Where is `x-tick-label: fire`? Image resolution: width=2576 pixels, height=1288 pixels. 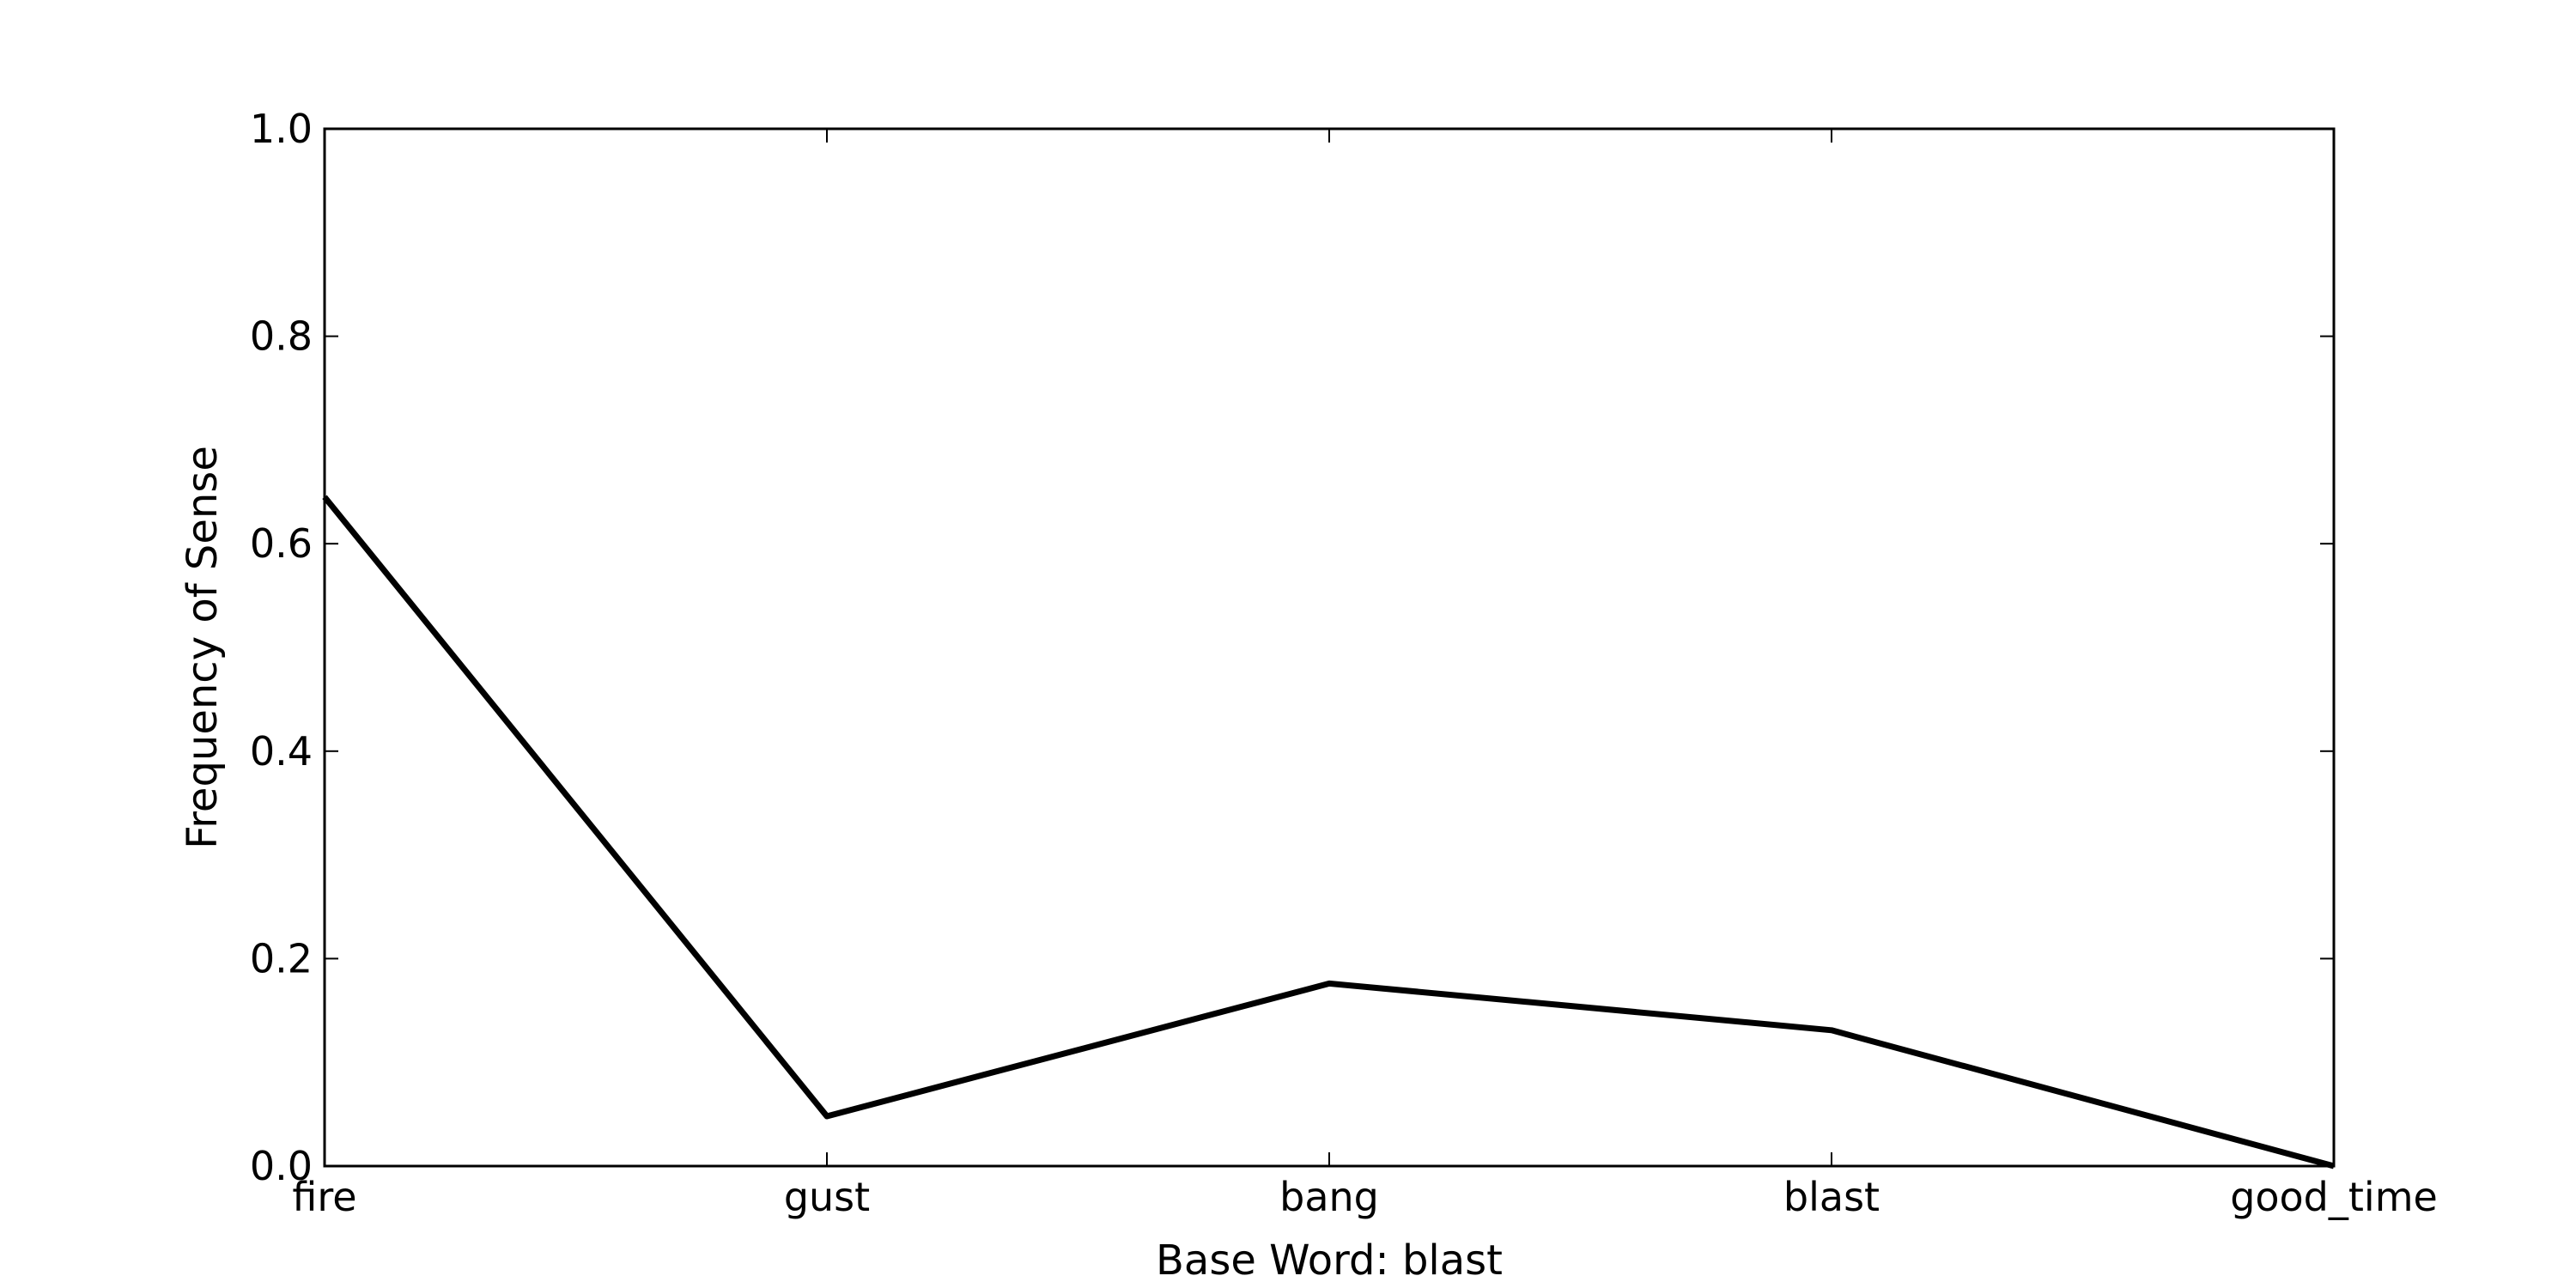 x-tick-label: fire is located at coordinates (324, 1197).